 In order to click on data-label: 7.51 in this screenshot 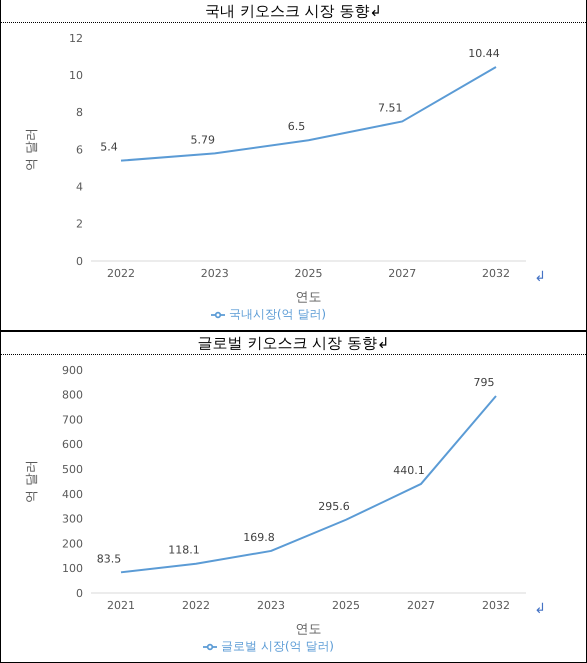, I will do `click(390, 107)`.